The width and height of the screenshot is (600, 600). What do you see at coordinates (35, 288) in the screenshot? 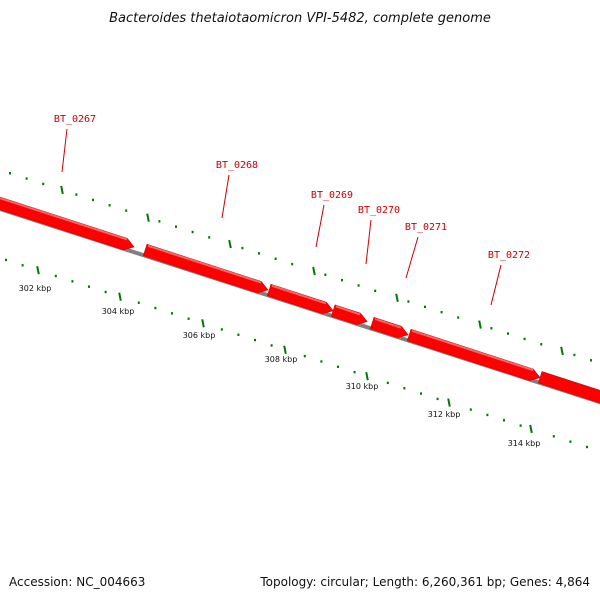
I see `scale-label: 302 kbp` at bounding box center [35, 288].